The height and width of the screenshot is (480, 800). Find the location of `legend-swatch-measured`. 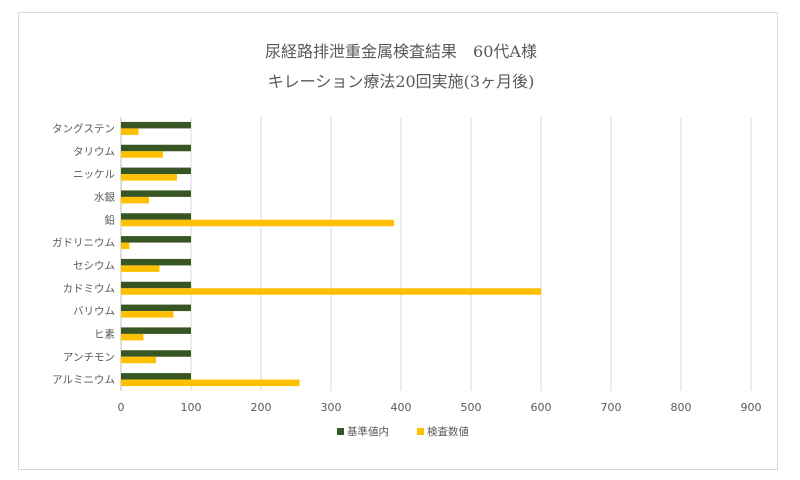

legend-swatch-measured is located at coordinates (420, 431).